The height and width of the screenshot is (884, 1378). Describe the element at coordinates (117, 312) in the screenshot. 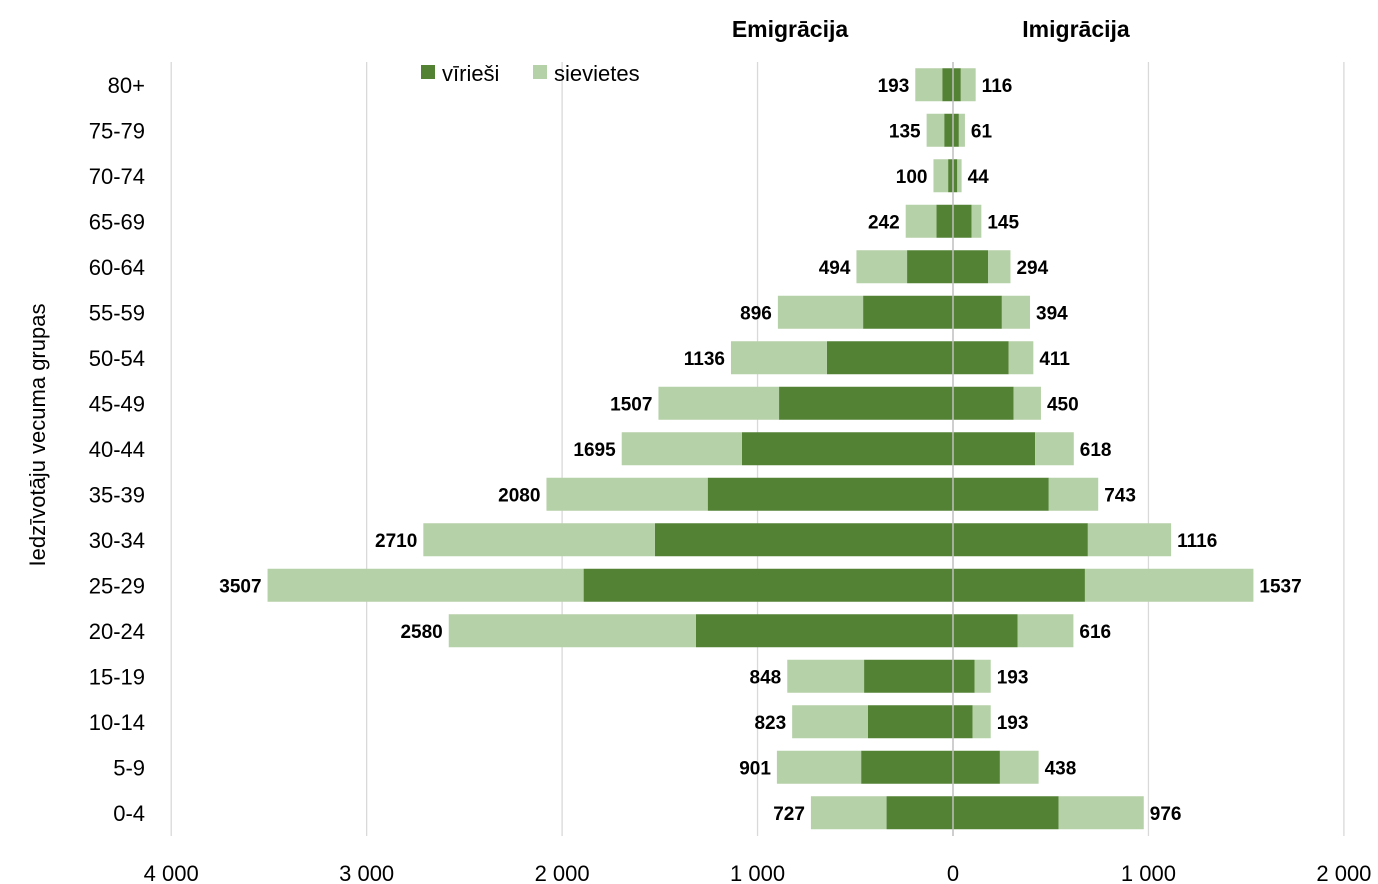

I see `category-label: 55-59` at that location.